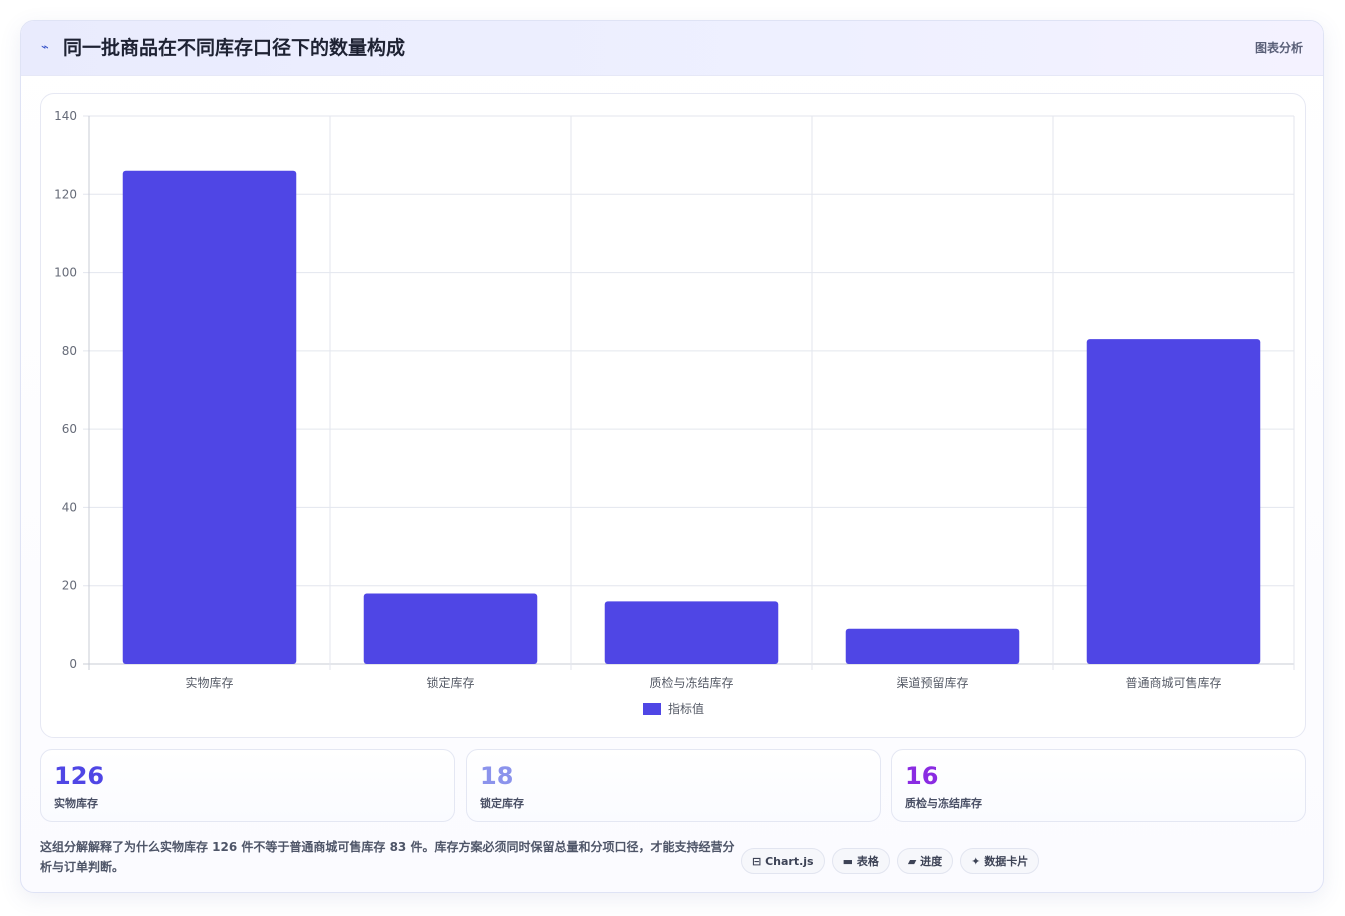 This screenshot has width=1345, height=916. Describe the element at coordinates (652, 708) in the screenshot. I see `legend-swatch` at that location.